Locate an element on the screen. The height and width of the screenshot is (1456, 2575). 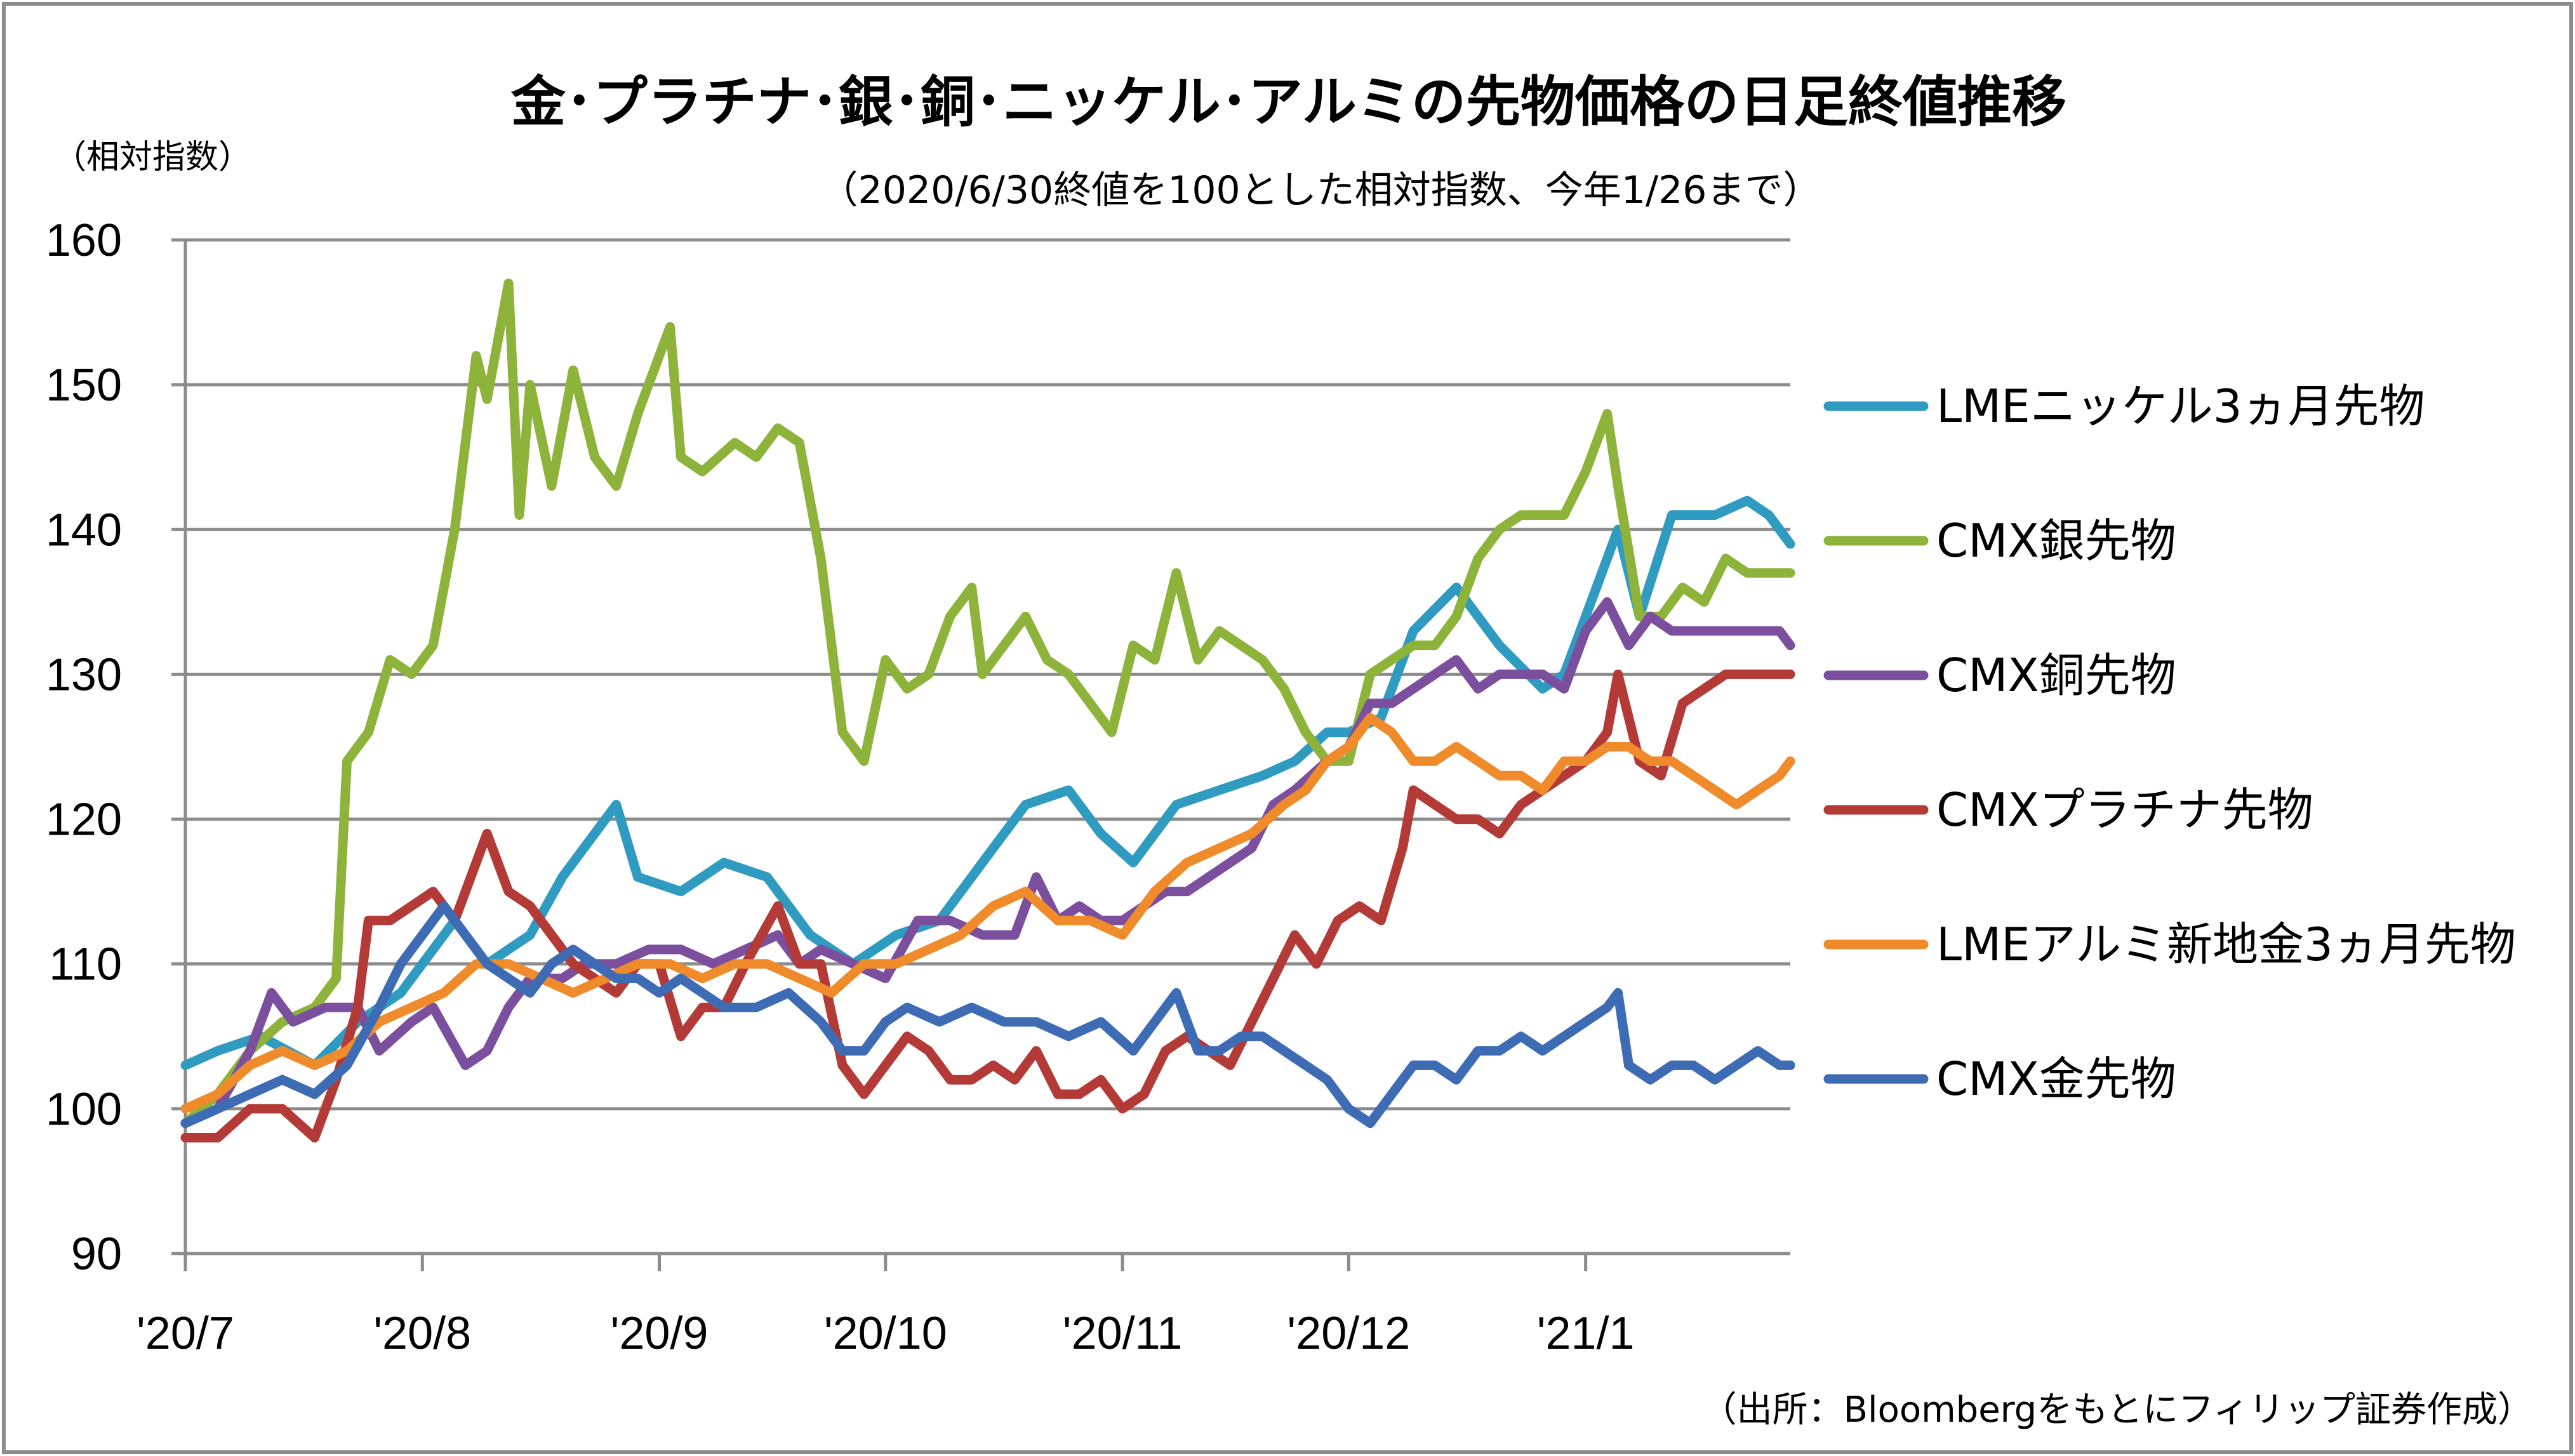
x-tick-labels: '20/7 '20/8 '20/9 '20/10 '20/11 '20/12 '21/1 is located at coordinates (886, 1334).